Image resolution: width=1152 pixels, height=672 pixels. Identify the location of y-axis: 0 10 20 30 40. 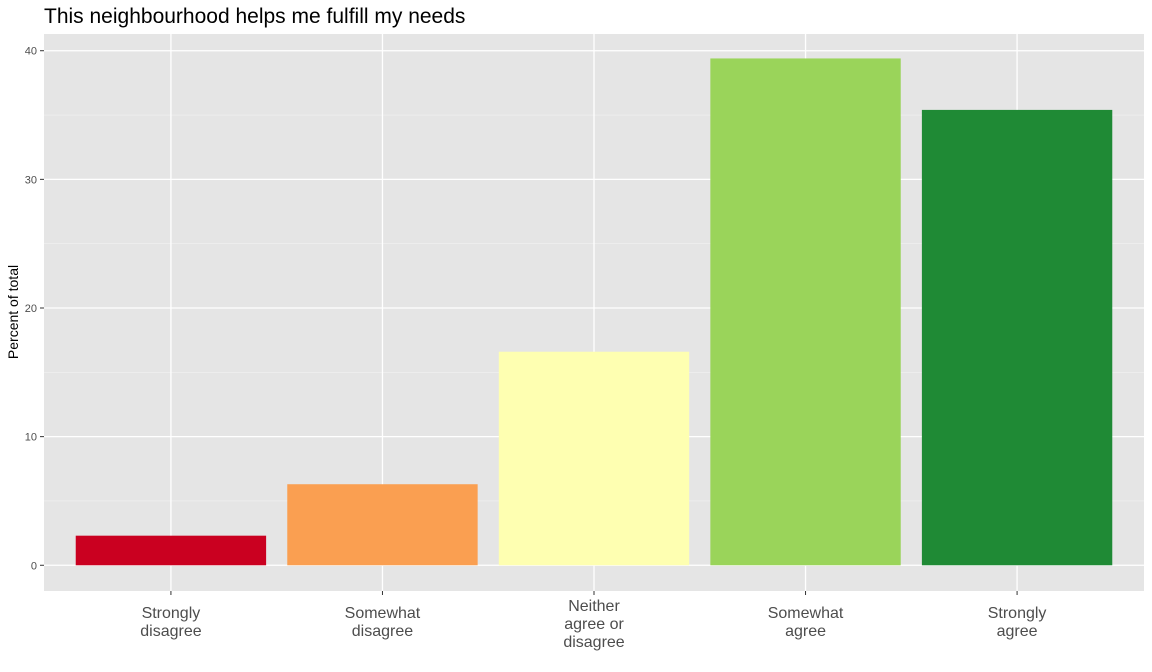
(34, 309).